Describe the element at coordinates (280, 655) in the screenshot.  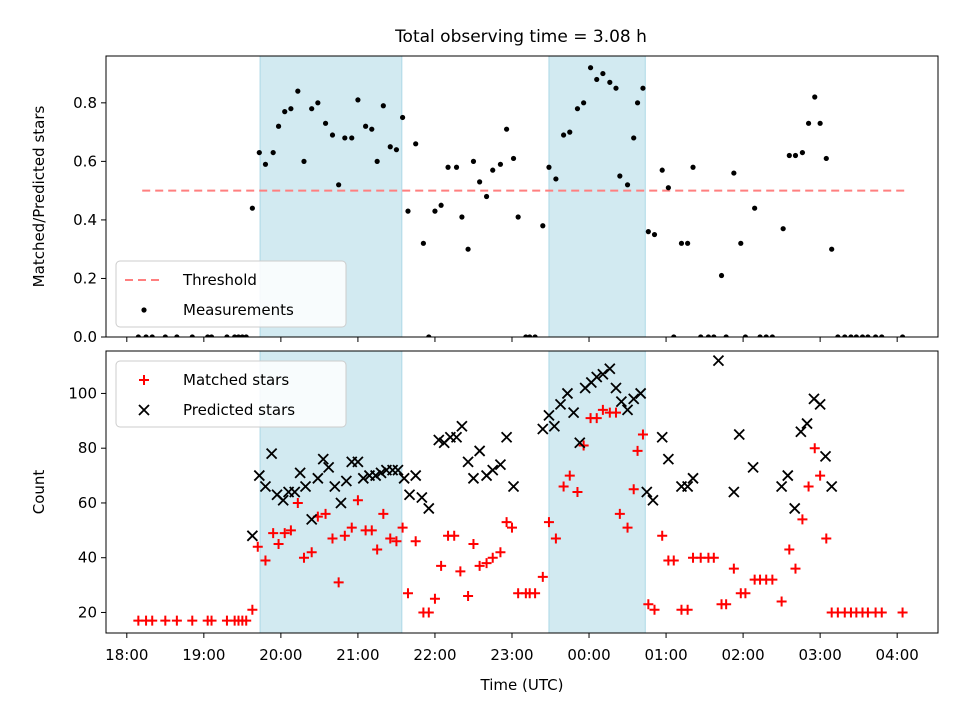
I see `x-tick-label: 20:00` at that location.